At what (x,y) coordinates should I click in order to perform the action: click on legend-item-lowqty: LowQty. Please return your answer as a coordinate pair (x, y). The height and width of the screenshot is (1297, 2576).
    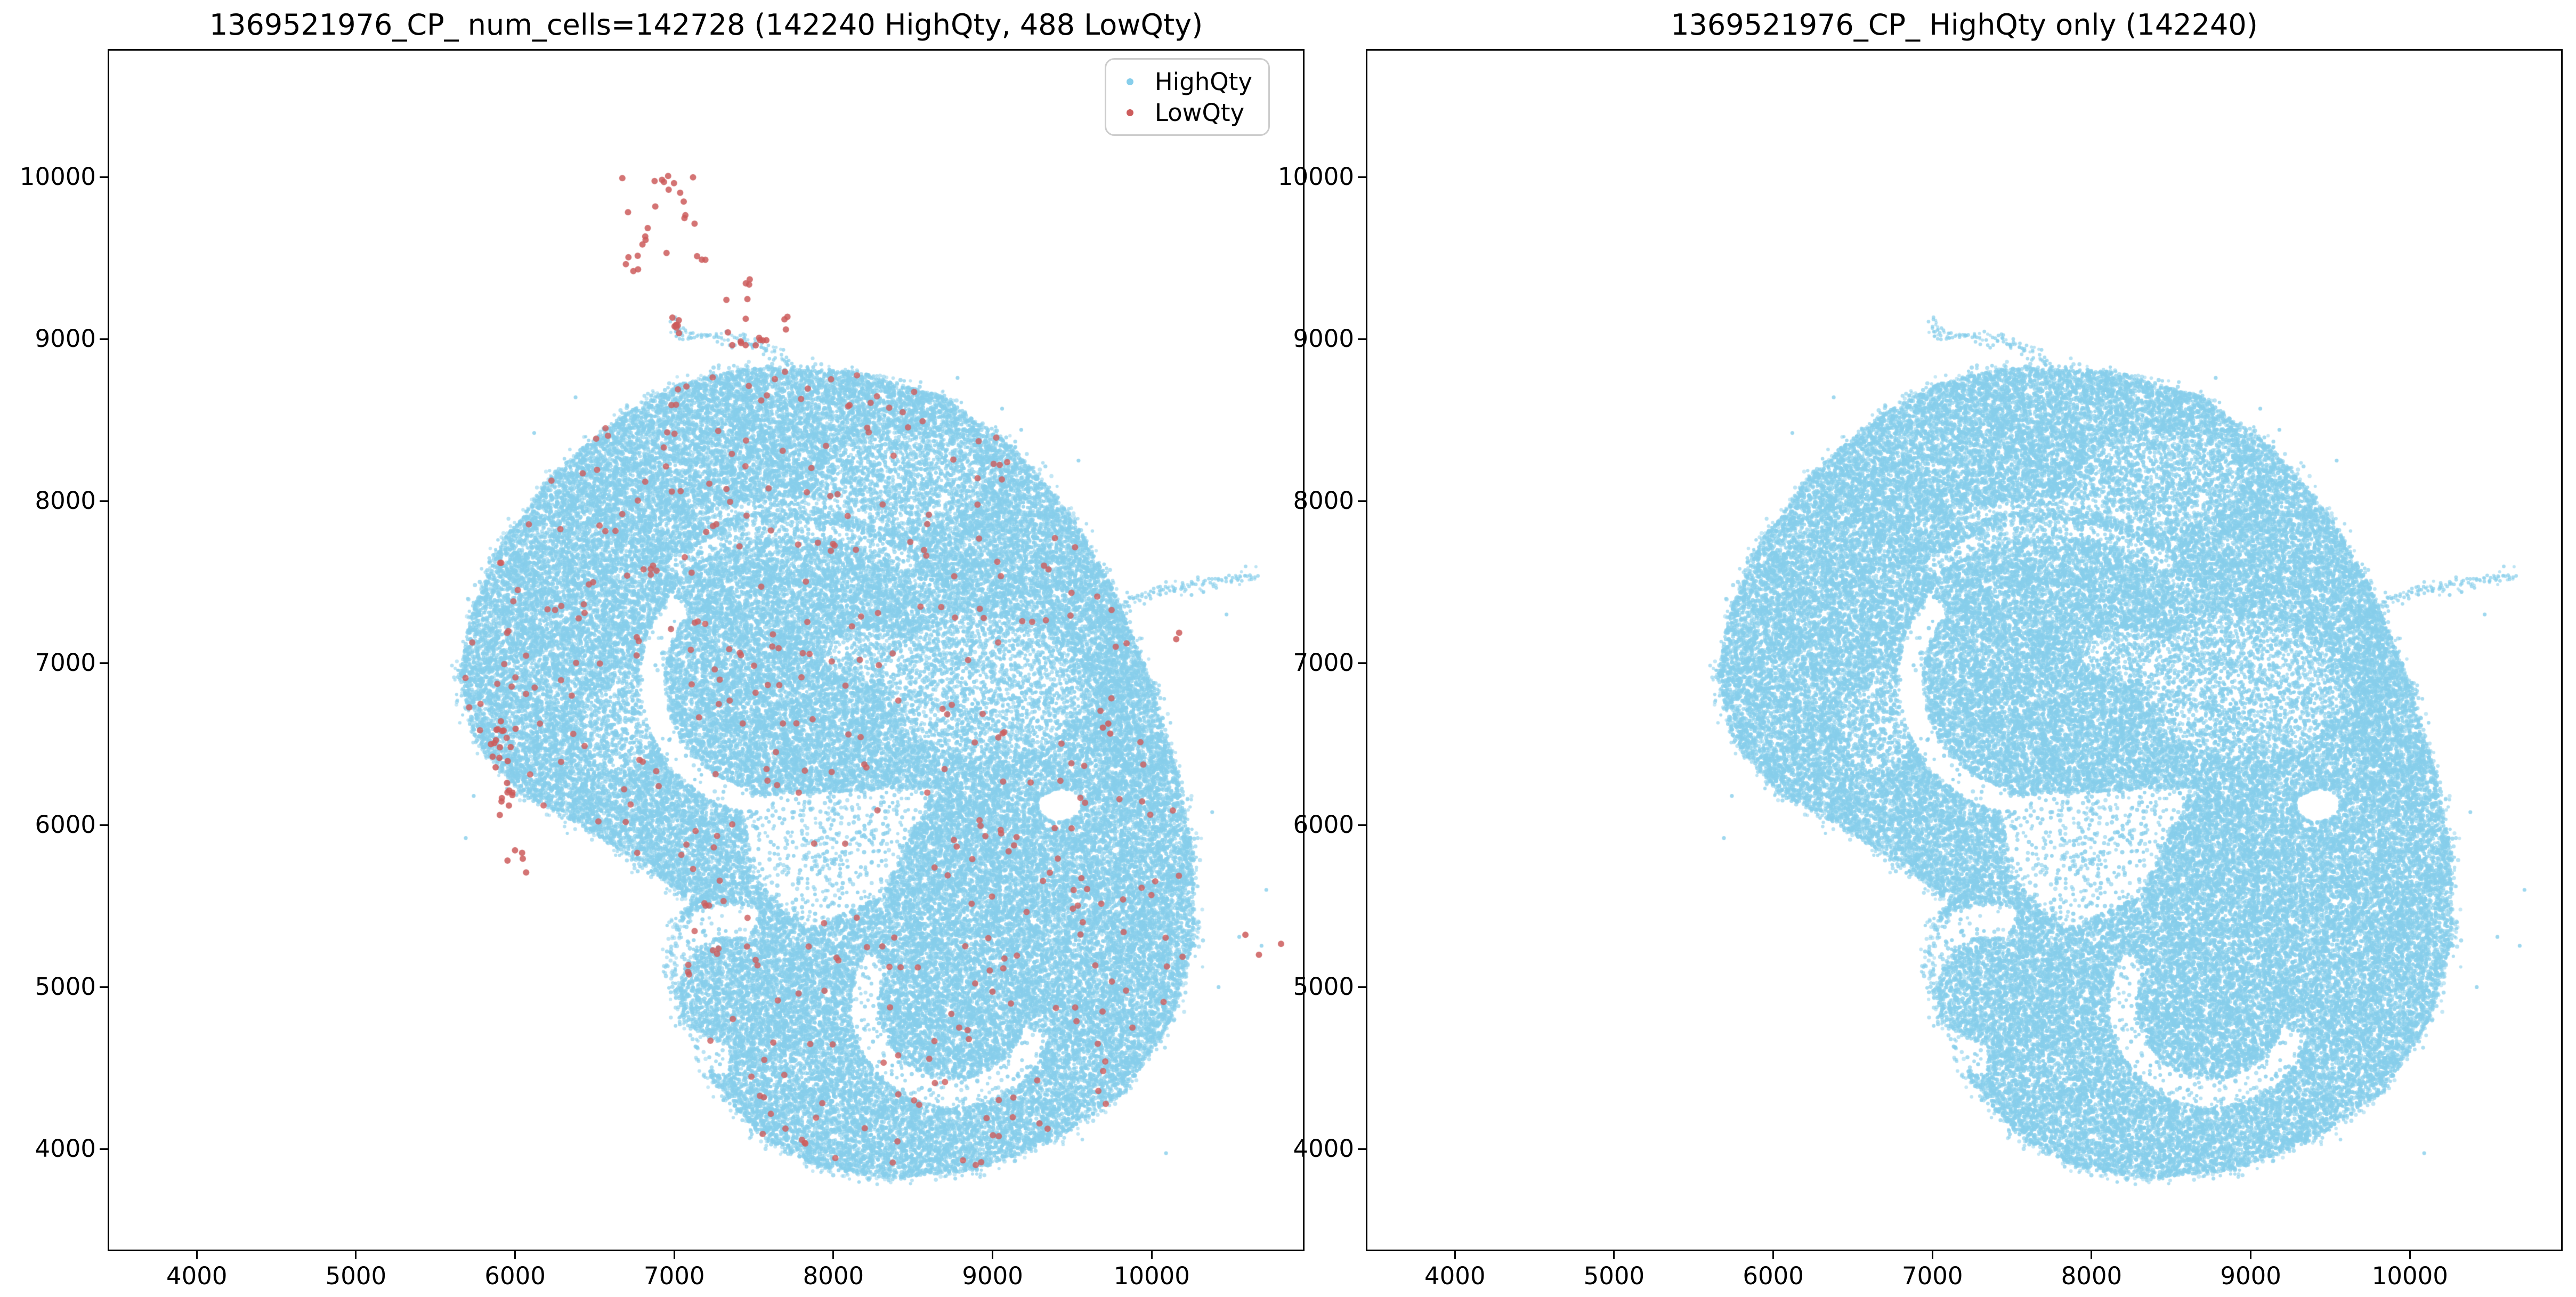
    Looking at the image, I should click on (1183, 112).